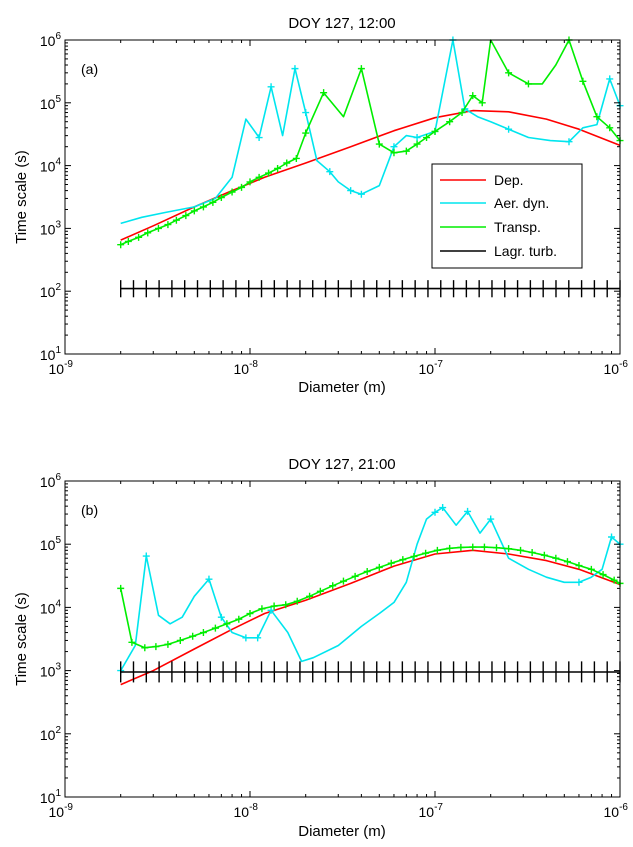 The height and width of the screenshot is (847, 633). What do you see at coordinates (507, 216) in the screenshot?
I see `legend: Dep. Aer. dyn. Transp. Lagr. turb.` at bounding box center [507, 216].